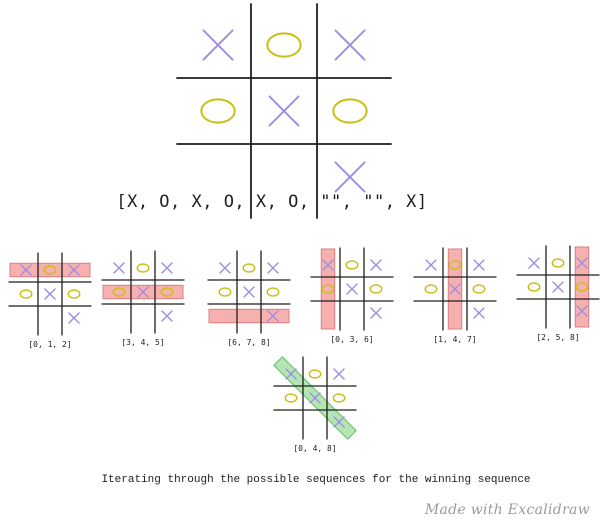  I want to click on sequence-board-0-3-6: [0, 3, 6], so click(352, 295).